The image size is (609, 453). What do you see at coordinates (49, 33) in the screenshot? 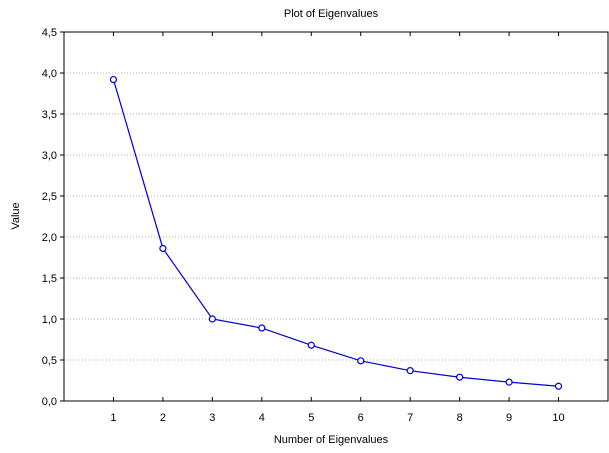
I see `y-tick-label: 4,5` at bounding box center [49, 33].